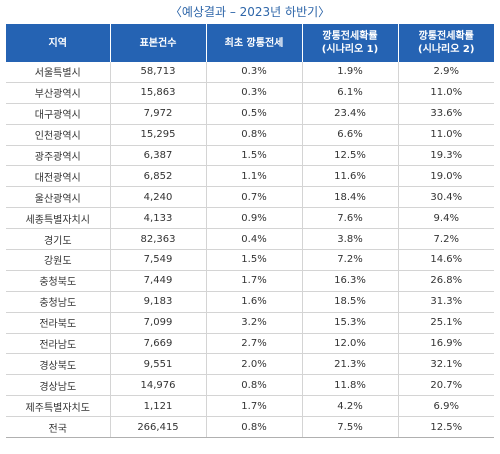 This screenshot has width=500, height=454. I want to click on table-caption: 〈예상결과 – 2023년 하반기〉, so click(250, 12).